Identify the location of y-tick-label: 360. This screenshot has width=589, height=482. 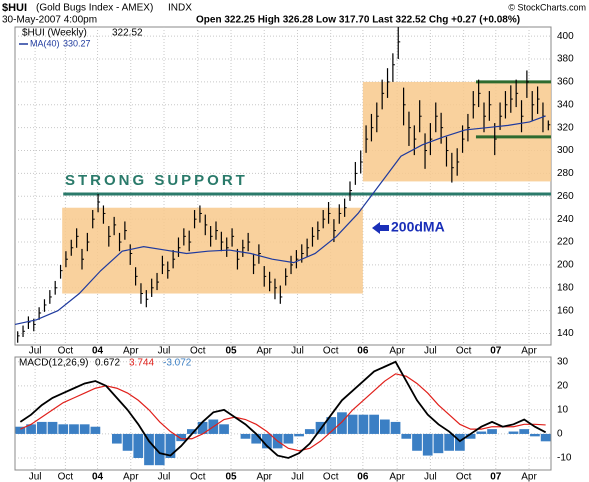
(565, 82).